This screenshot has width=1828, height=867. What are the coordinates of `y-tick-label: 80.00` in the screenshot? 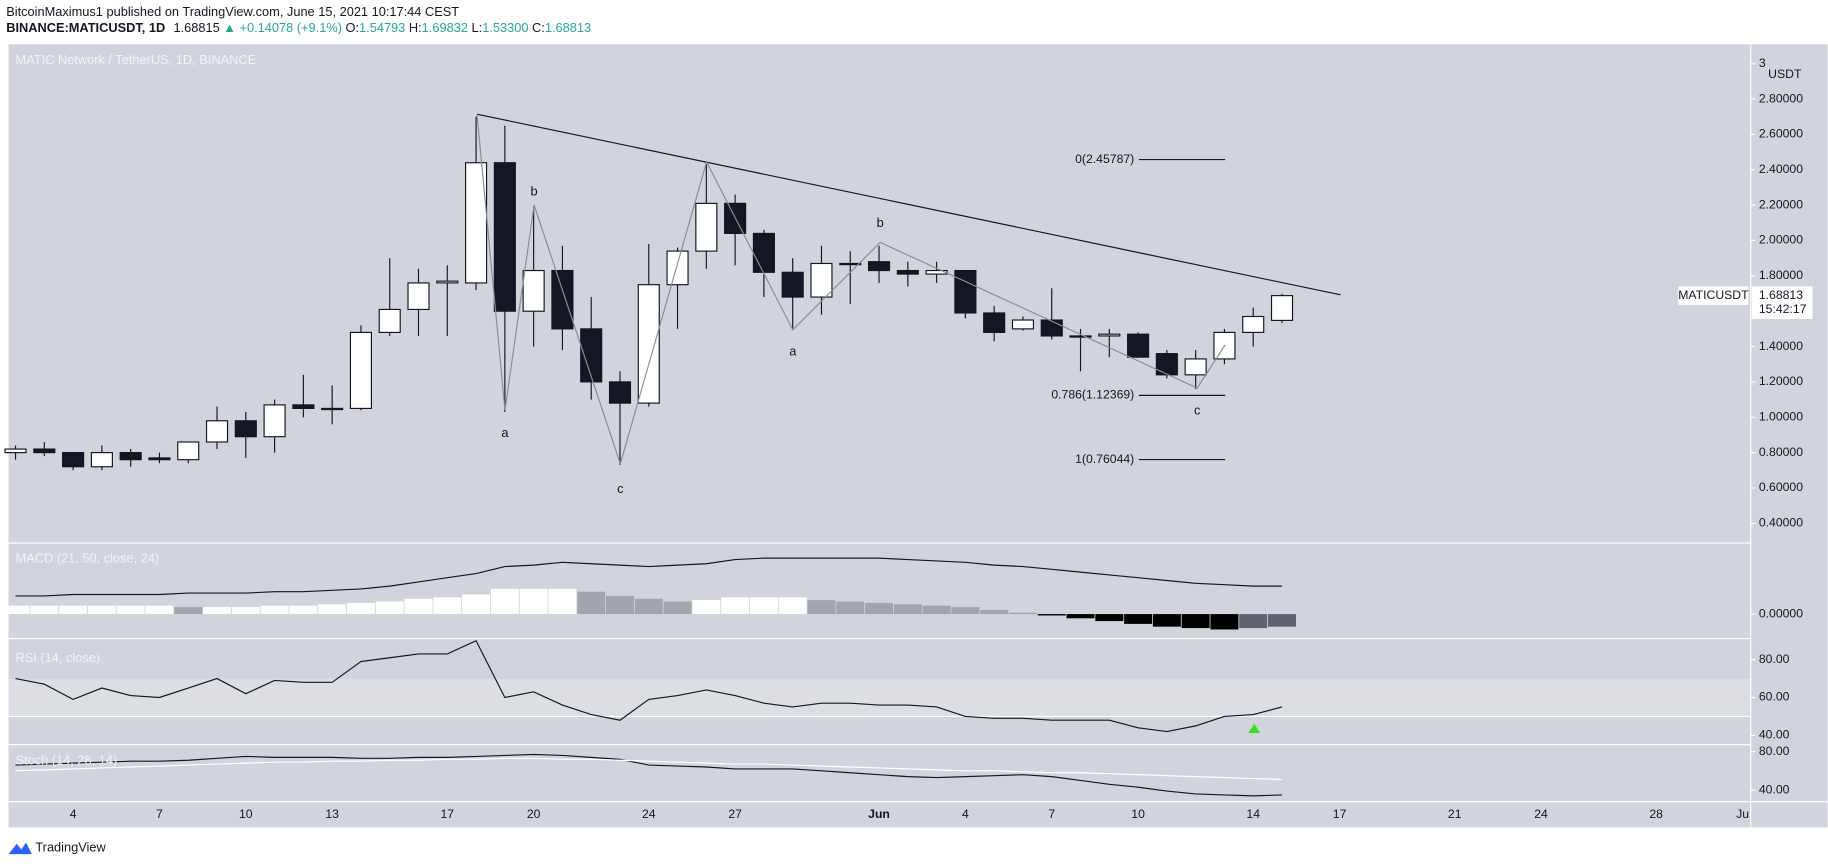 It's located at (1774, 751).